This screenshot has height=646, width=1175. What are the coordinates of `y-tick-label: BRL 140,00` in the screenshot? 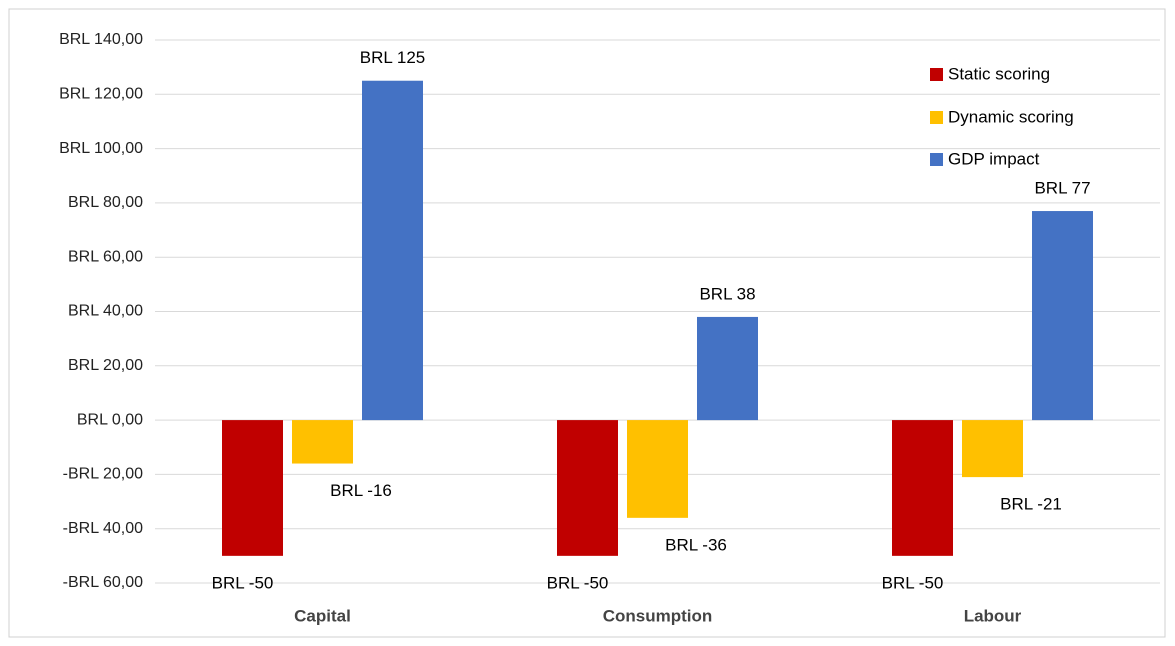 It's located at (101, 39).